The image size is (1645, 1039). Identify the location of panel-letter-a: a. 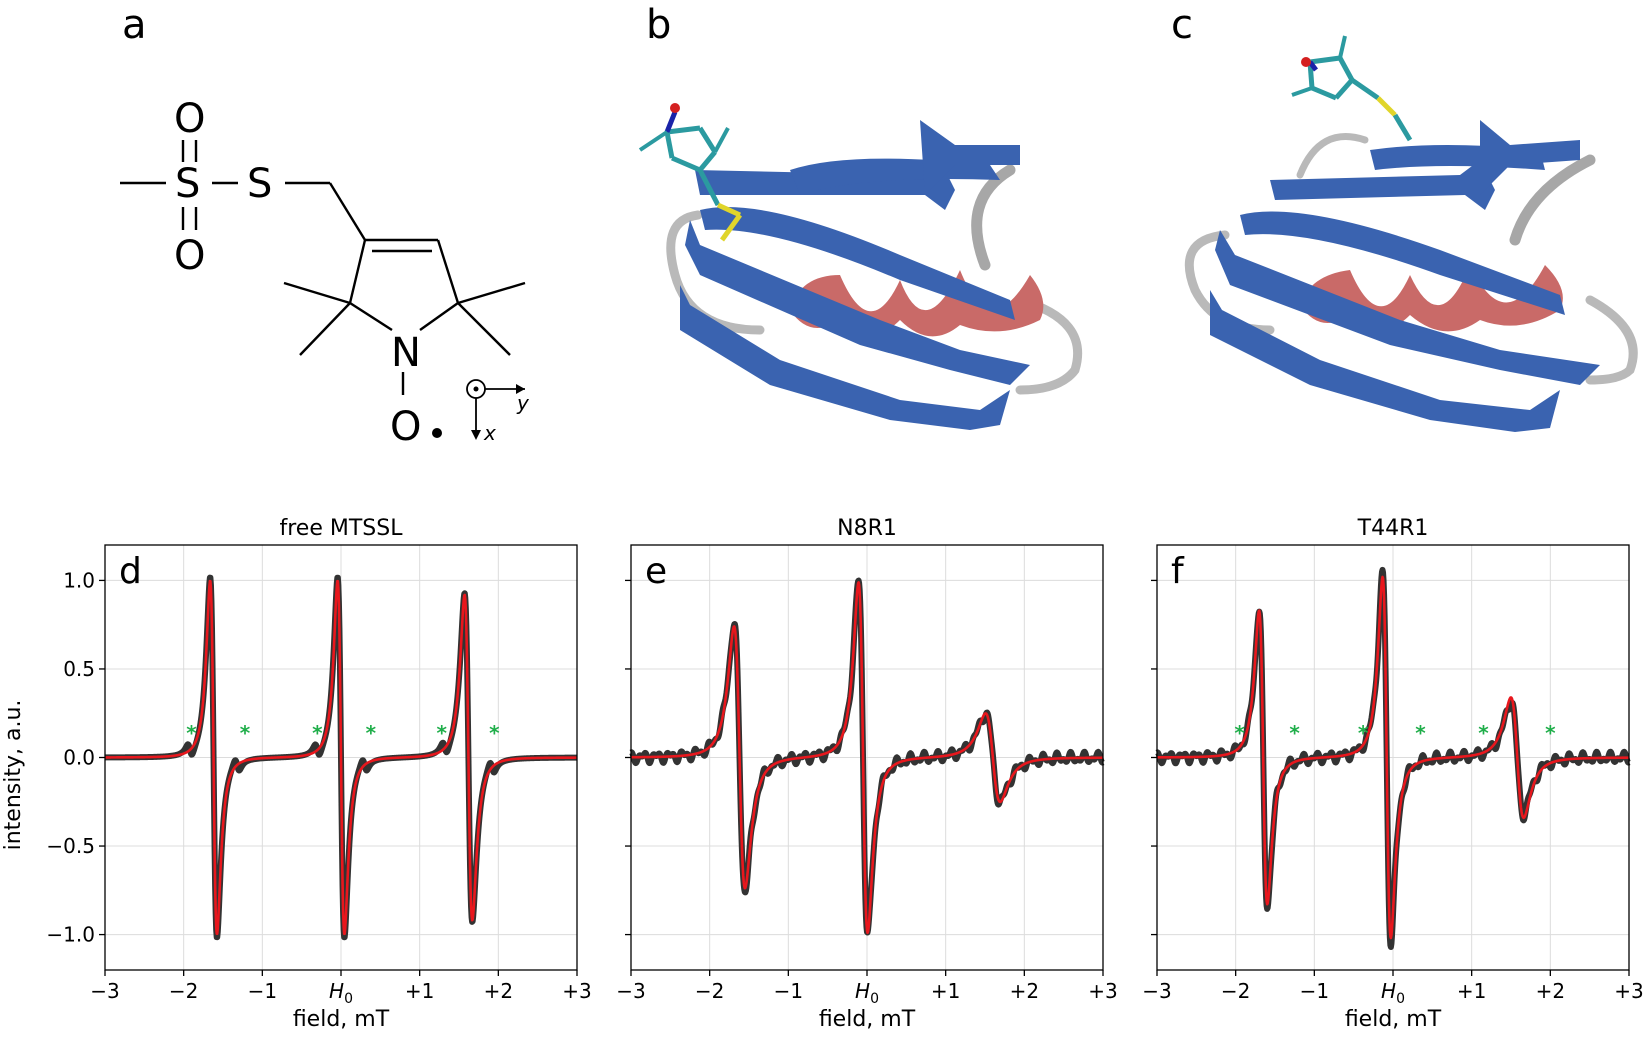
(134, 25).